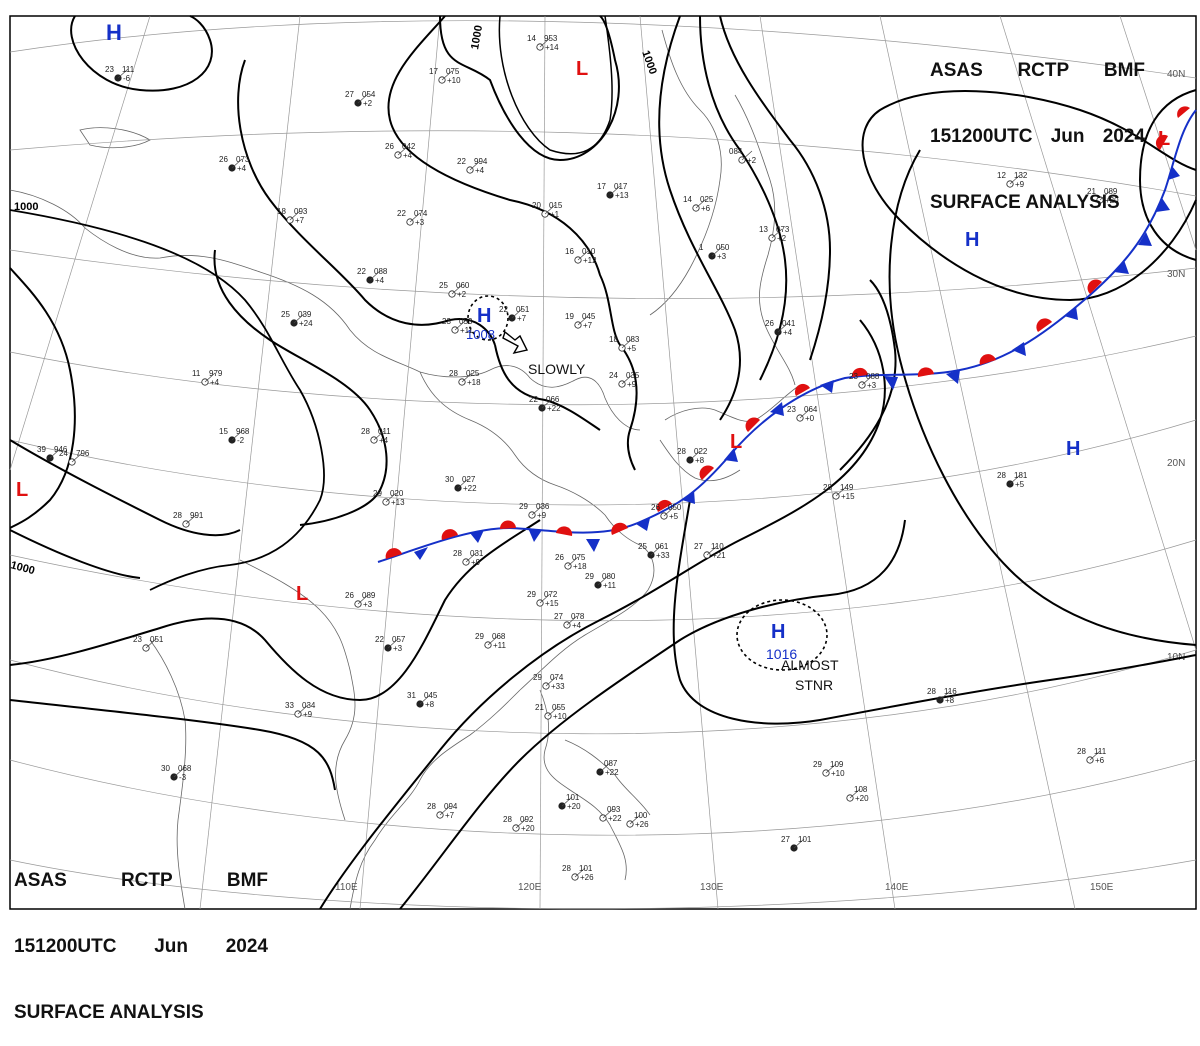 Image resolution: width=1200 pixels, height=1046 pixels. I want to click on header-product: BMF, so click(1124, 70).